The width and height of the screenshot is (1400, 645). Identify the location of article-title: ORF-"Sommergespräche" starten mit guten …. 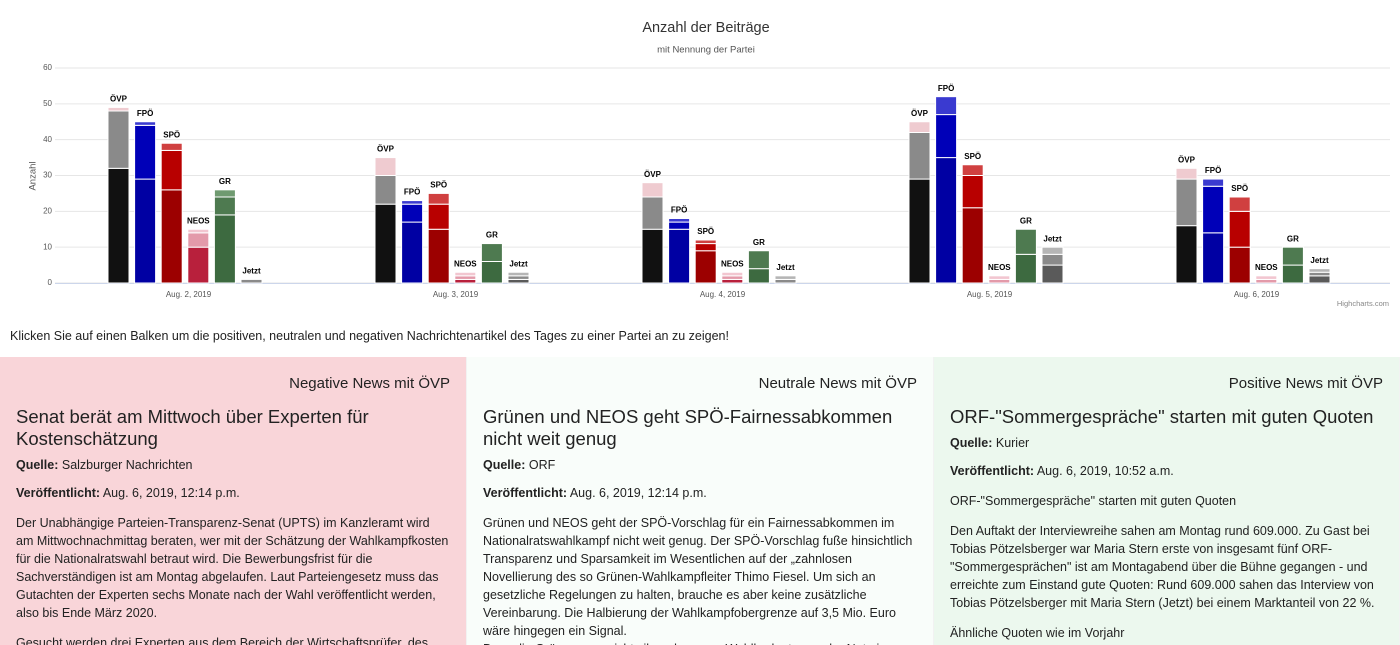
(1162, 416).